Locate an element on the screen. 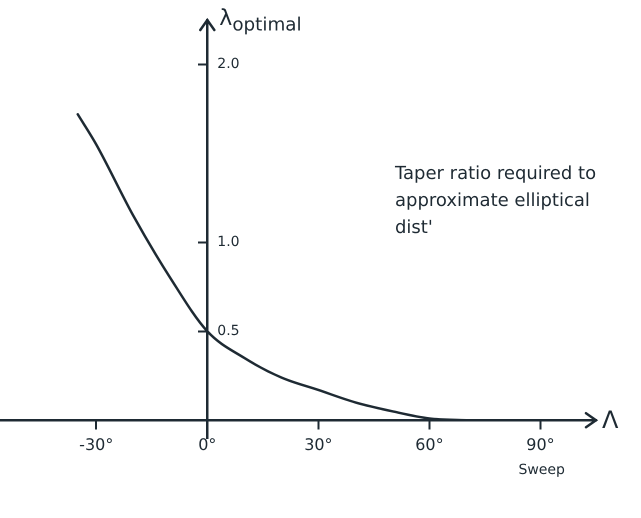 This screenshot has width=641, height=518. annotation: Taper ratio required to approximate elliptical dist' is located at coordinates (496, 201).